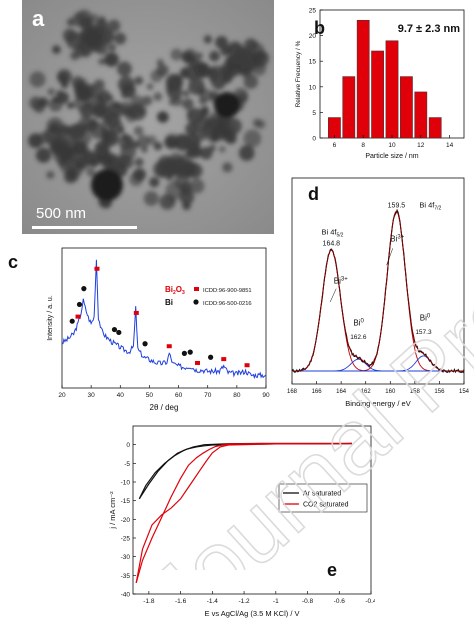 The image size is (474, 636). I want to click on peak-label-159-5: 159.5, so click(397, 205).